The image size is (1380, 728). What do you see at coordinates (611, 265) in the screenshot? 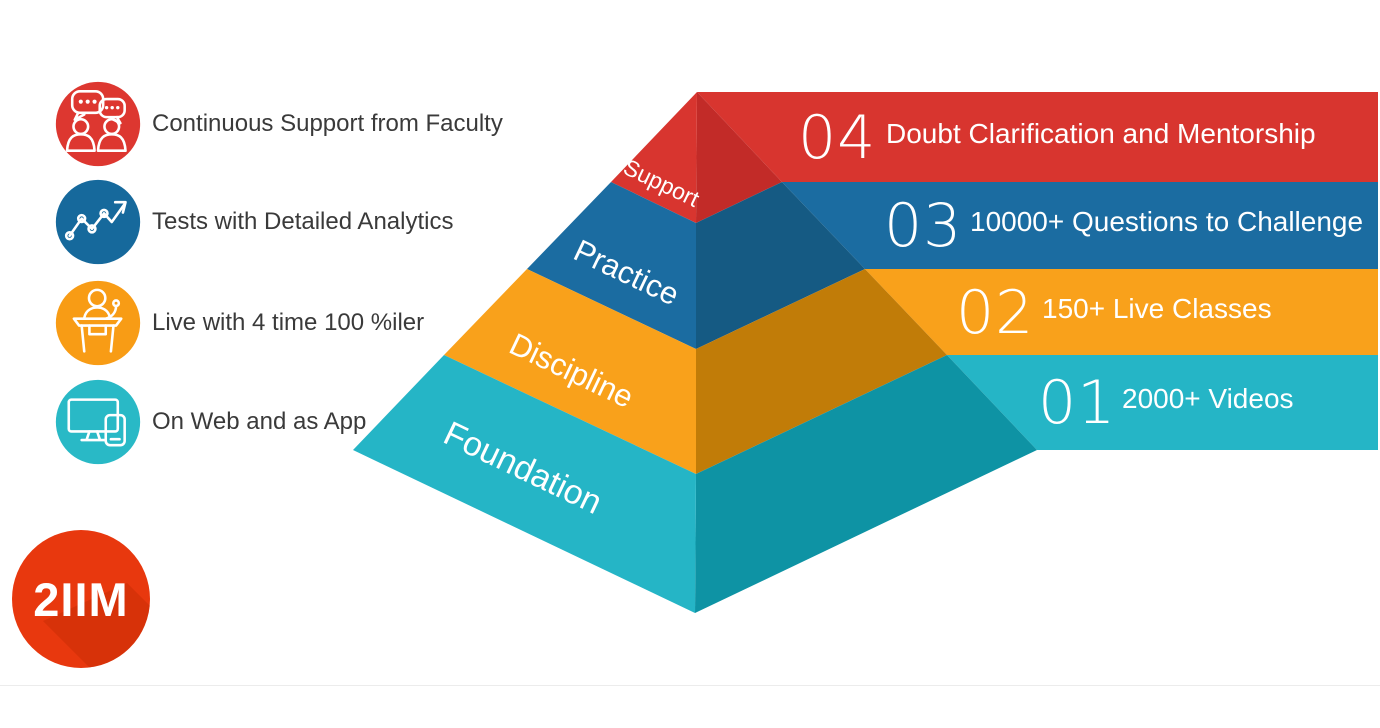
I see `pyramid-face-practice` at bounding box center [611, 265].